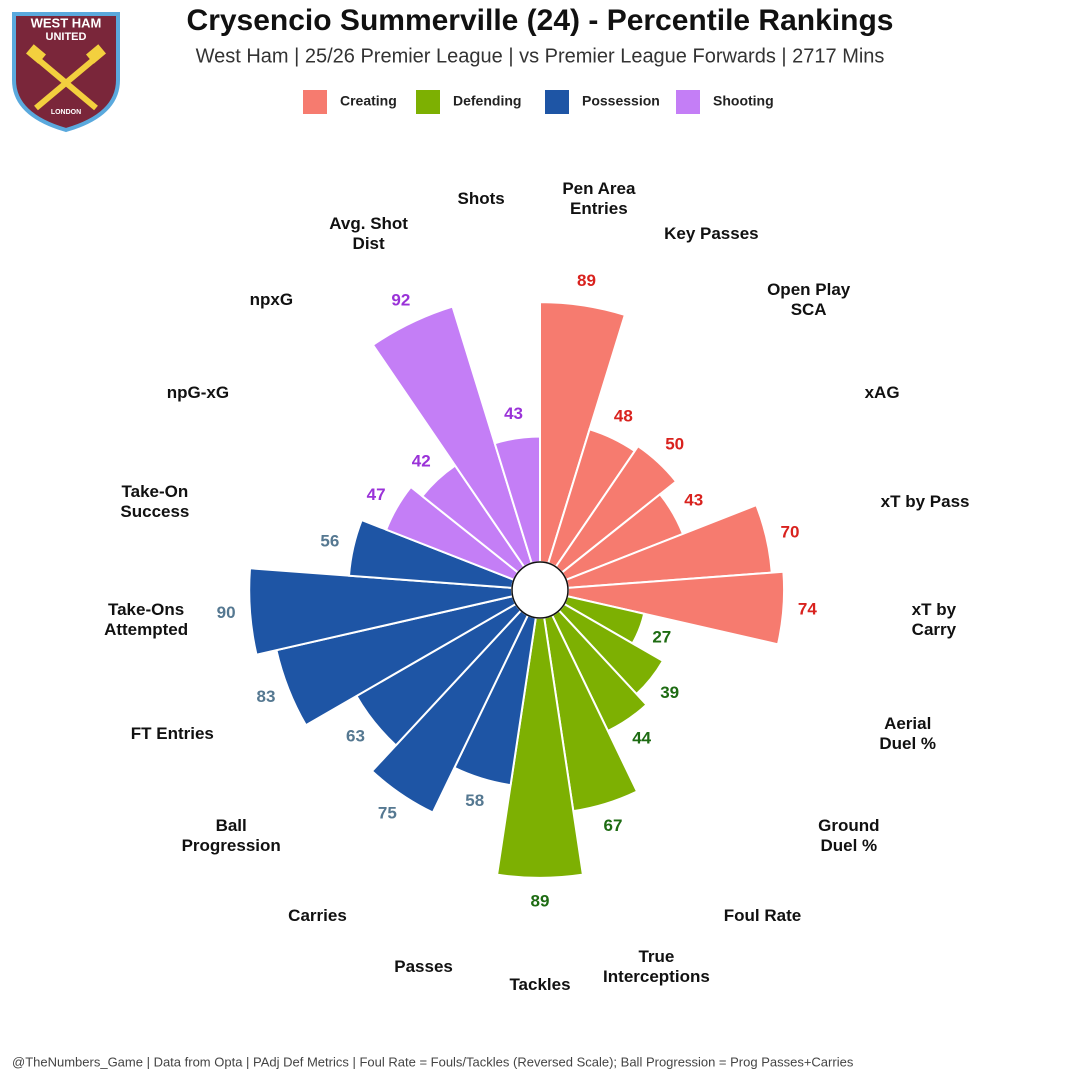 Image resolution: width=1080 pixels, height=1080 pixels. What do you see at coordinates (423, 967) in the screenshot?
I see `category-label: Passes` at bounding box center [423, 967].